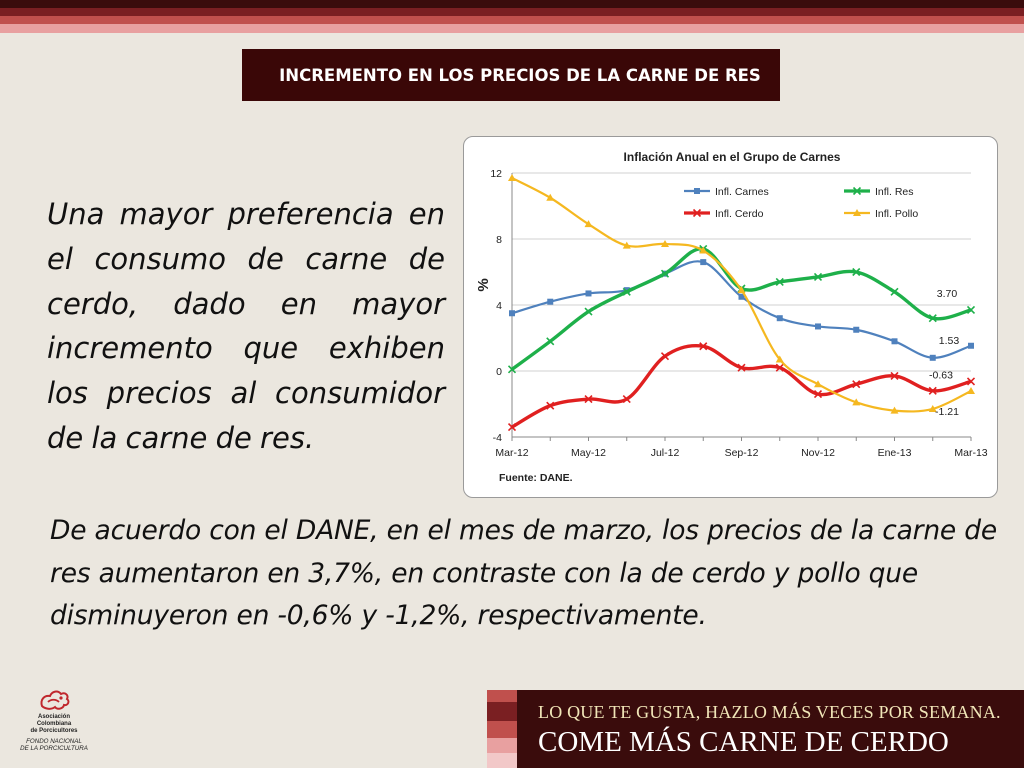 Image resolution: width=1024 pixels, height=768 pixels. I want to click on data-label: 1.53, so click(949, 341).